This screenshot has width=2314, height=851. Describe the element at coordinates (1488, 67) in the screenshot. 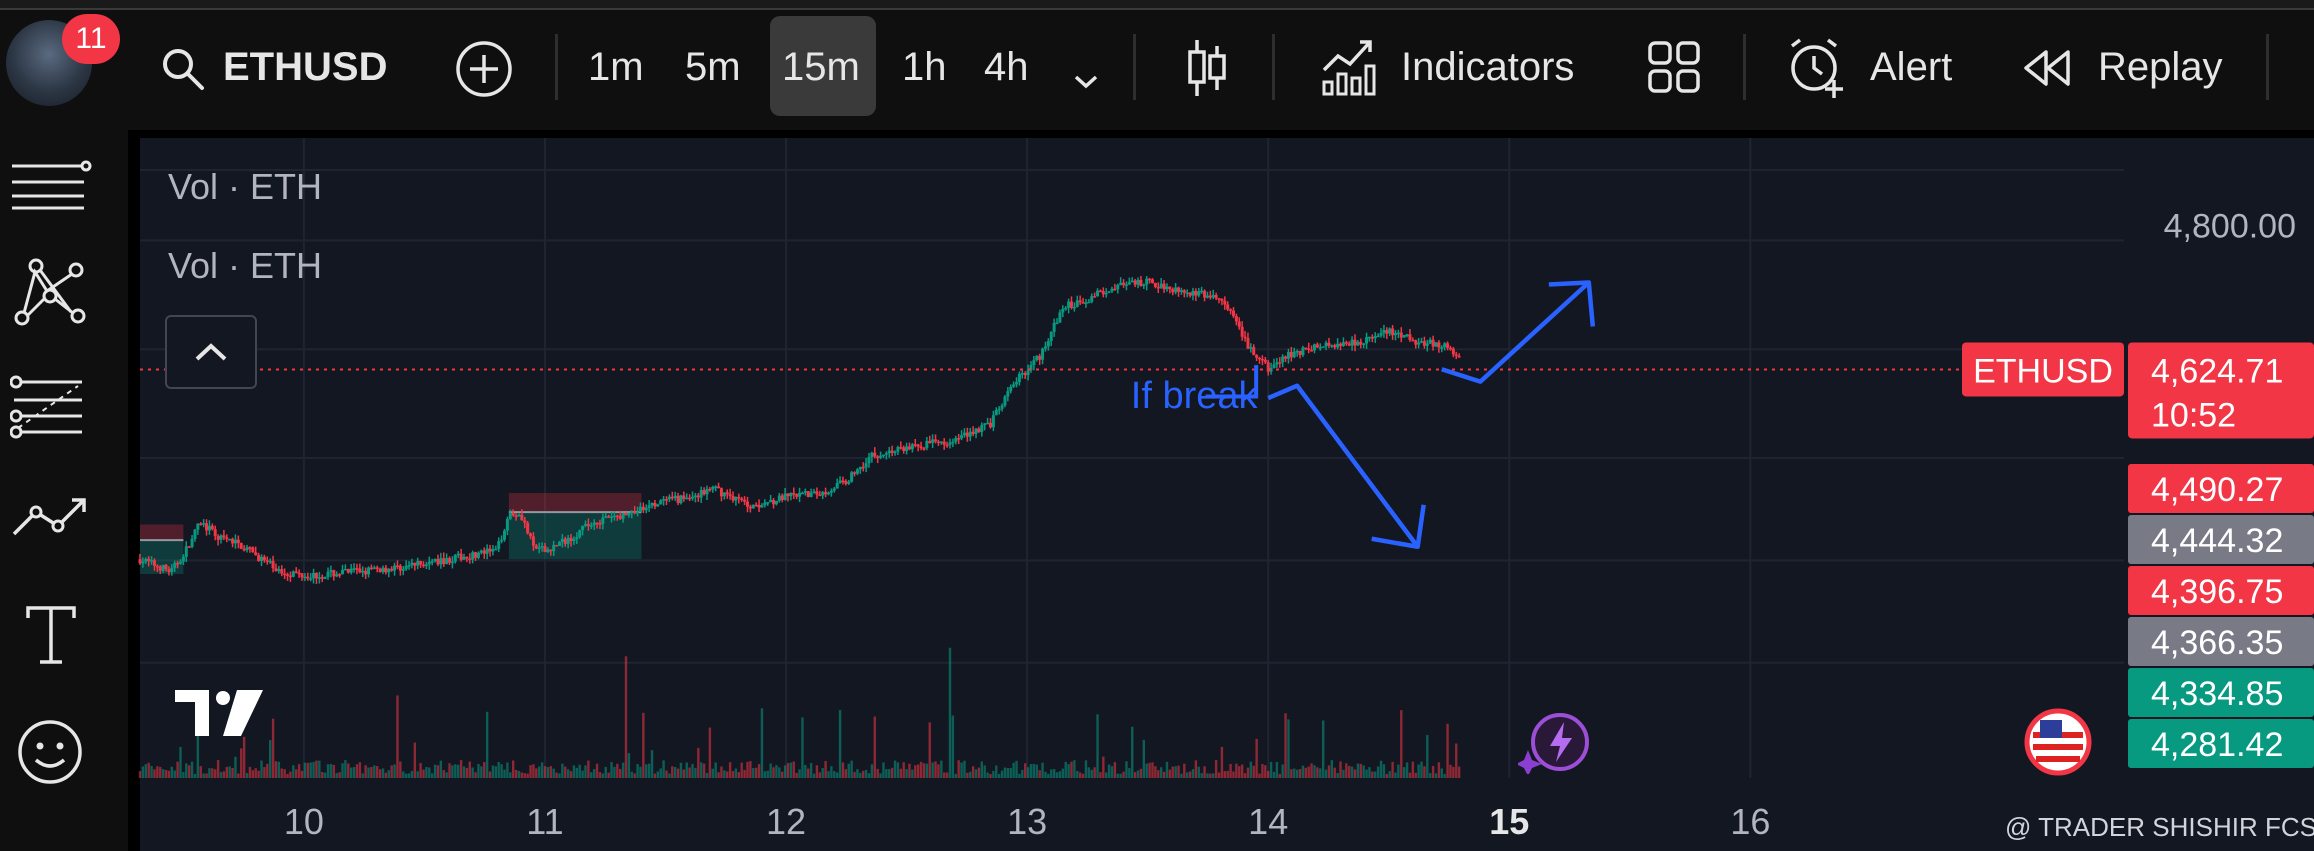

I see `indicators-button: Indicators` at that location.